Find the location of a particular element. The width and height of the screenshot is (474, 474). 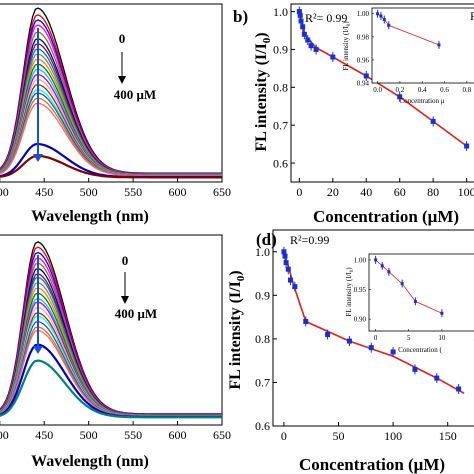

panel-a-arrowhead is located at coordinates (38, 158).